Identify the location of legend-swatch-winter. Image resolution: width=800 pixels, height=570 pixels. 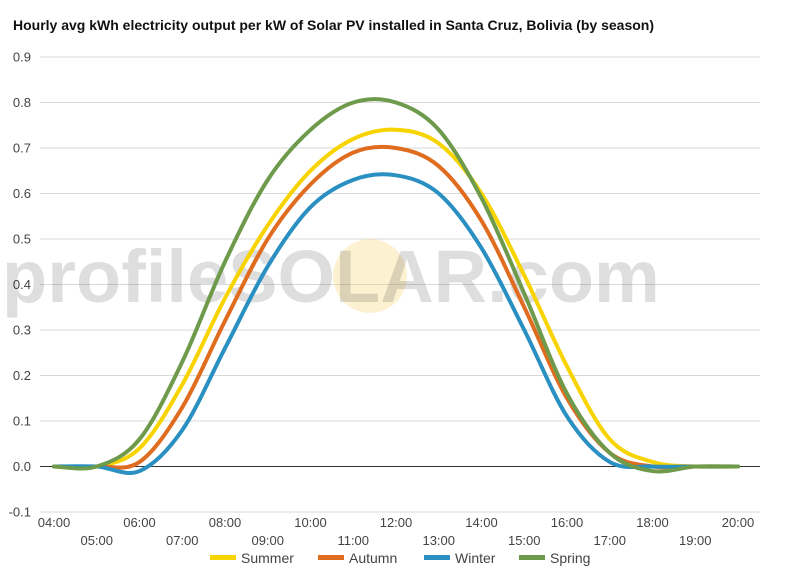
(437, 557).